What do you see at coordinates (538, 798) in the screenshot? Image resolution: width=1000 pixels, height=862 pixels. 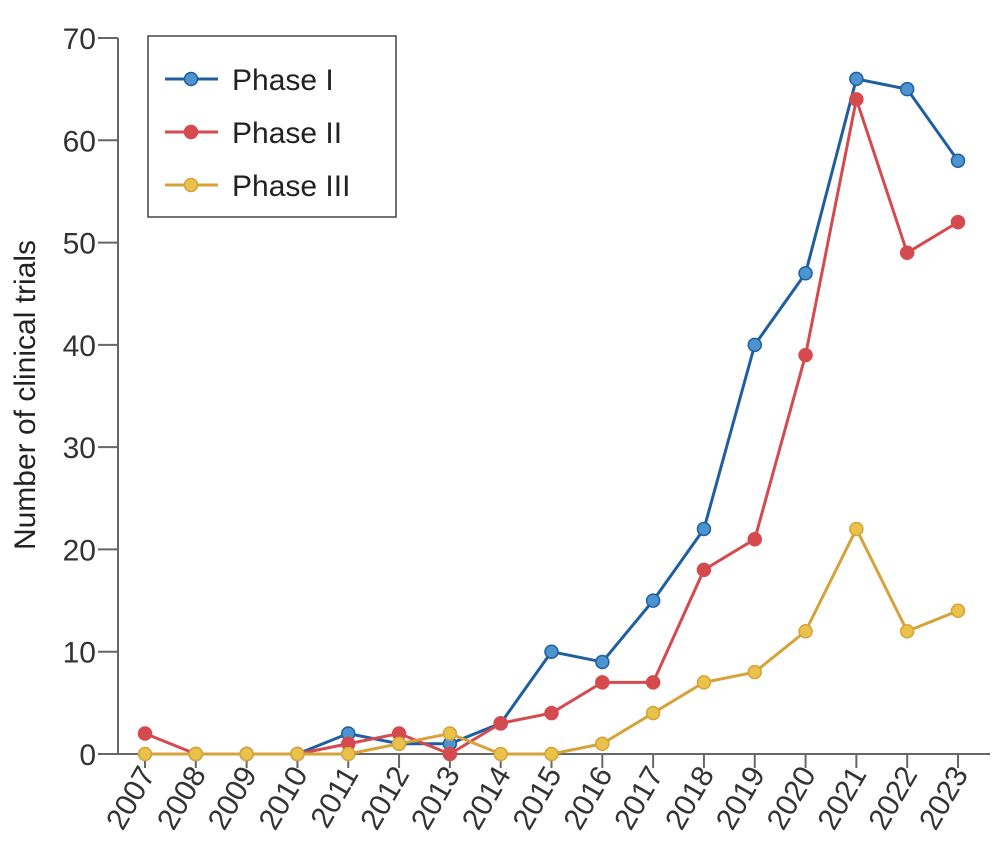 I see `x-tick-label: 2015` at bounding box center [538, 798].